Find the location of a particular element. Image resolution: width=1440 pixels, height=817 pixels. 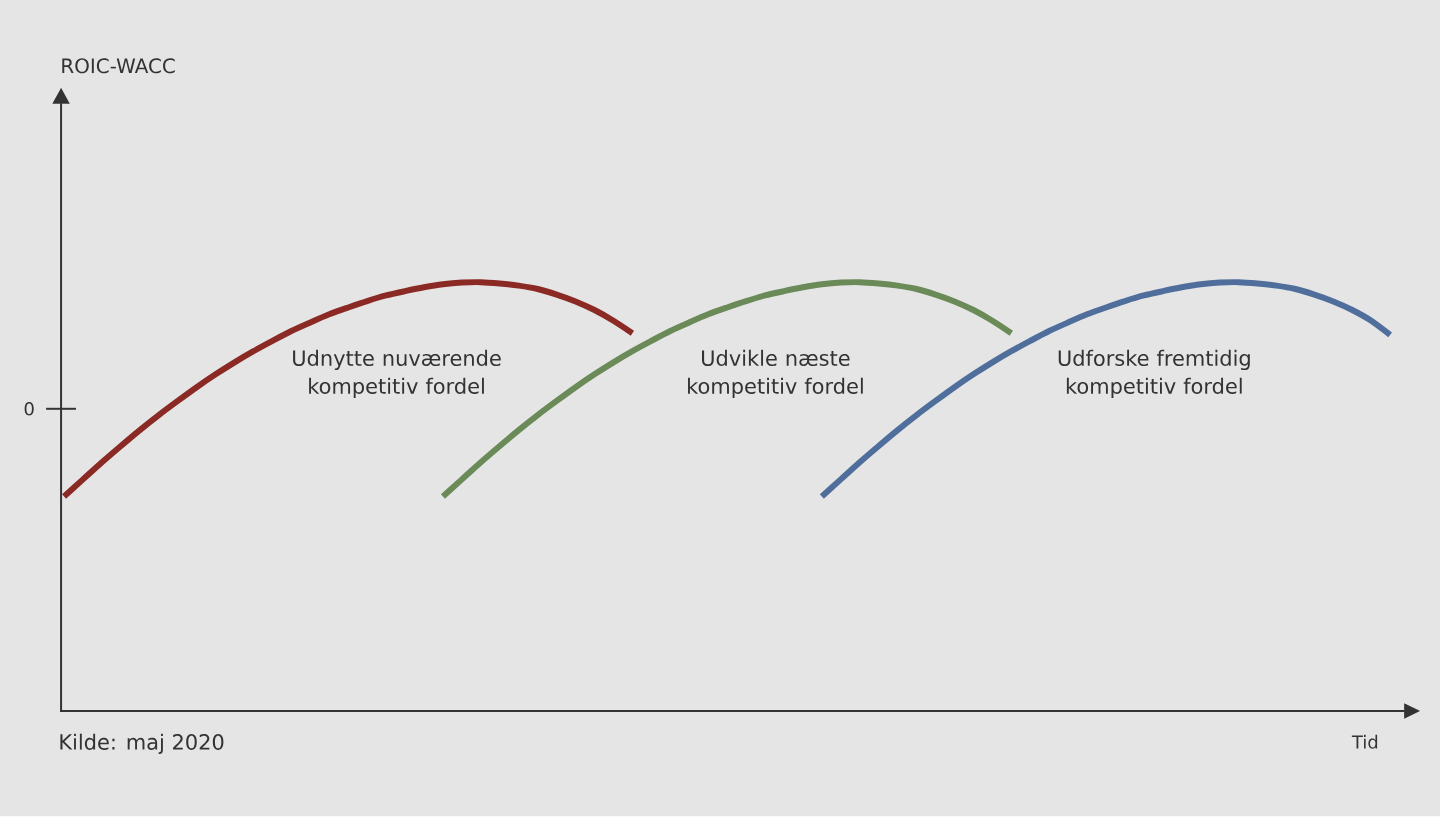

text: ROIC-WACC is located at coordinates (118, 66).